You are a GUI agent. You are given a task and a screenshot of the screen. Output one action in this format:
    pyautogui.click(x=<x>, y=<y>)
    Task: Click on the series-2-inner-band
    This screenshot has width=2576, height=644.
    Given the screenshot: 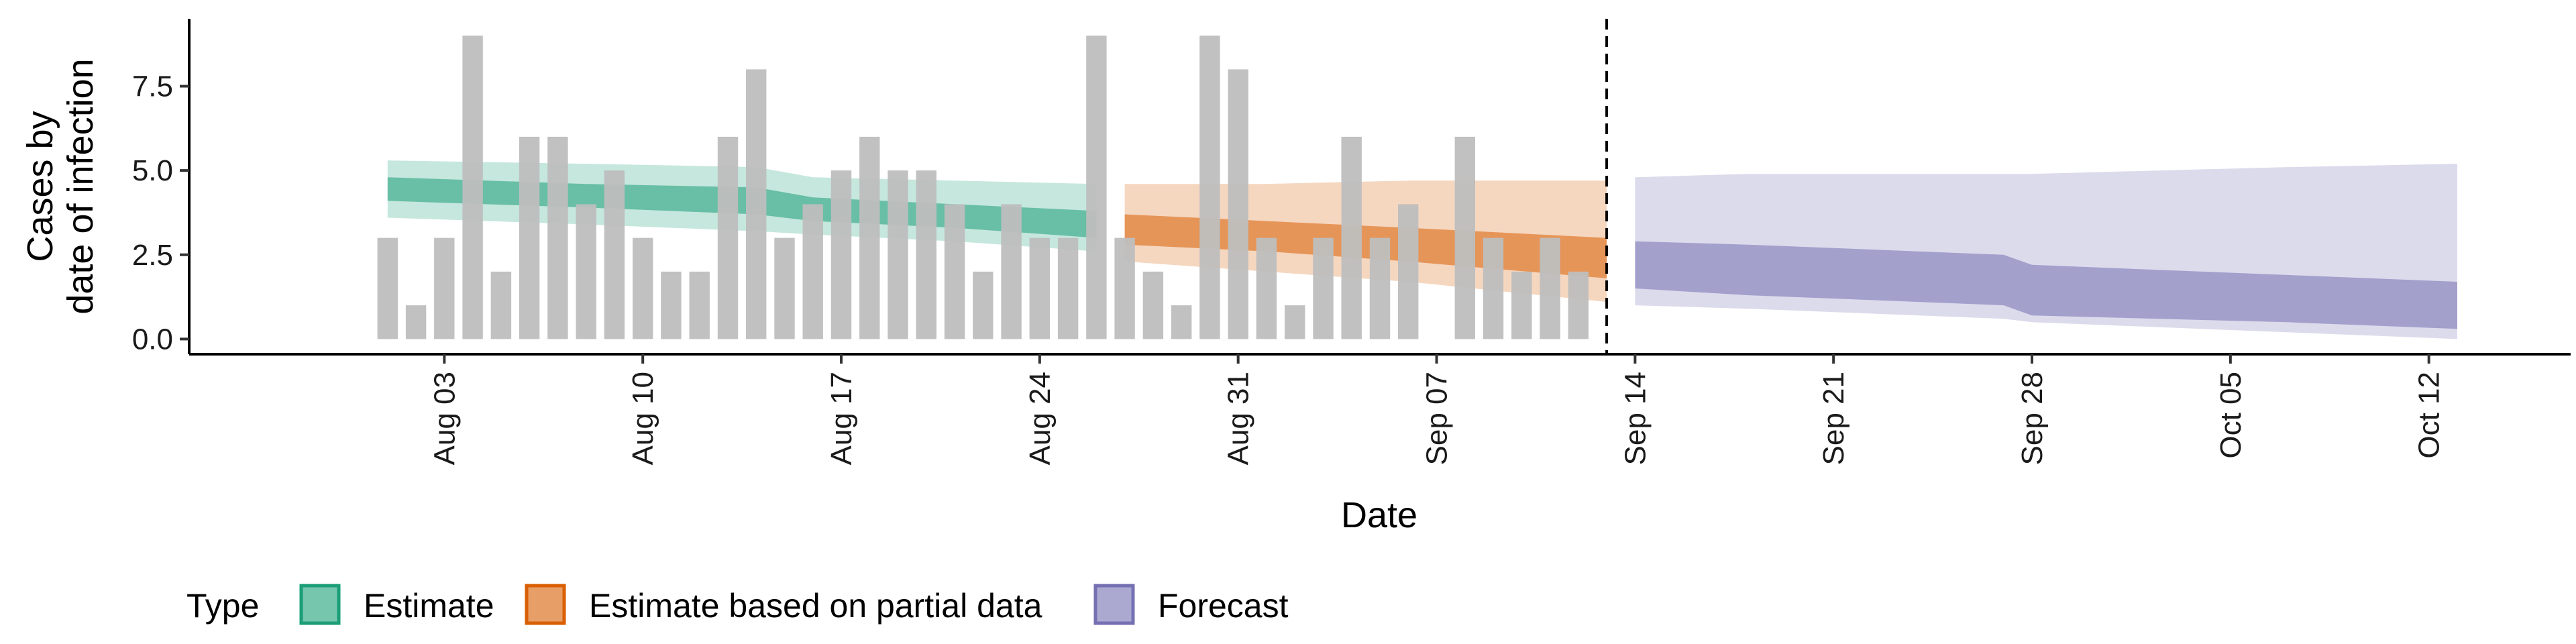 What is the action you would take?
    pyautogui.click(x=2046, y=285)
    